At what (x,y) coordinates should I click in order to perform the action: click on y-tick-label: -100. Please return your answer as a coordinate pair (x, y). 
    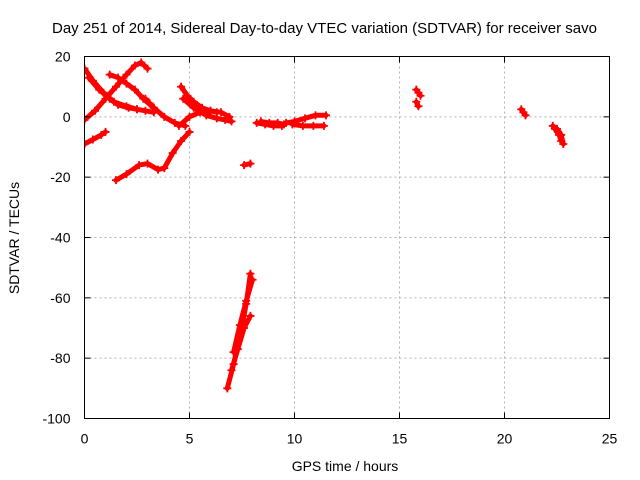
    Looking at the image, I should click on (56, 419).